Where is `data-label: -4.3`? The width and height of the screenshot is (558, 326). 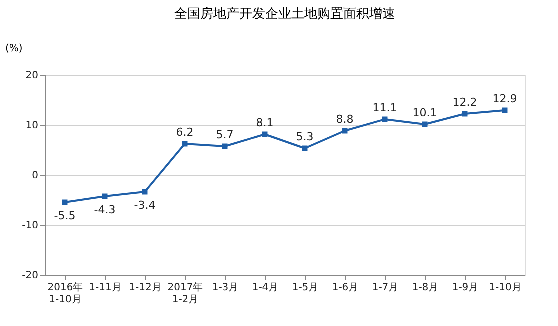 data-label: -4.3 is located at coordinates (105, 210).